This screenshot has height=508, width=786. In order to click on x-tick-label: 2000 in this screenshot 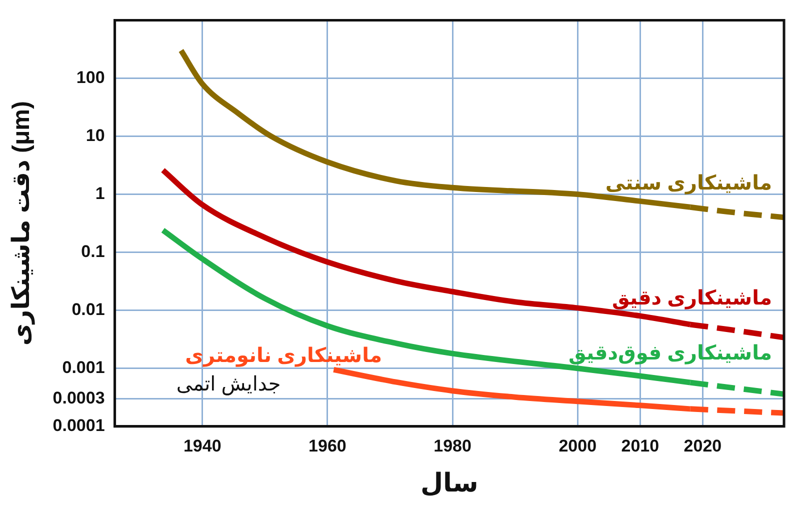, I will do `click(577, 446)`.